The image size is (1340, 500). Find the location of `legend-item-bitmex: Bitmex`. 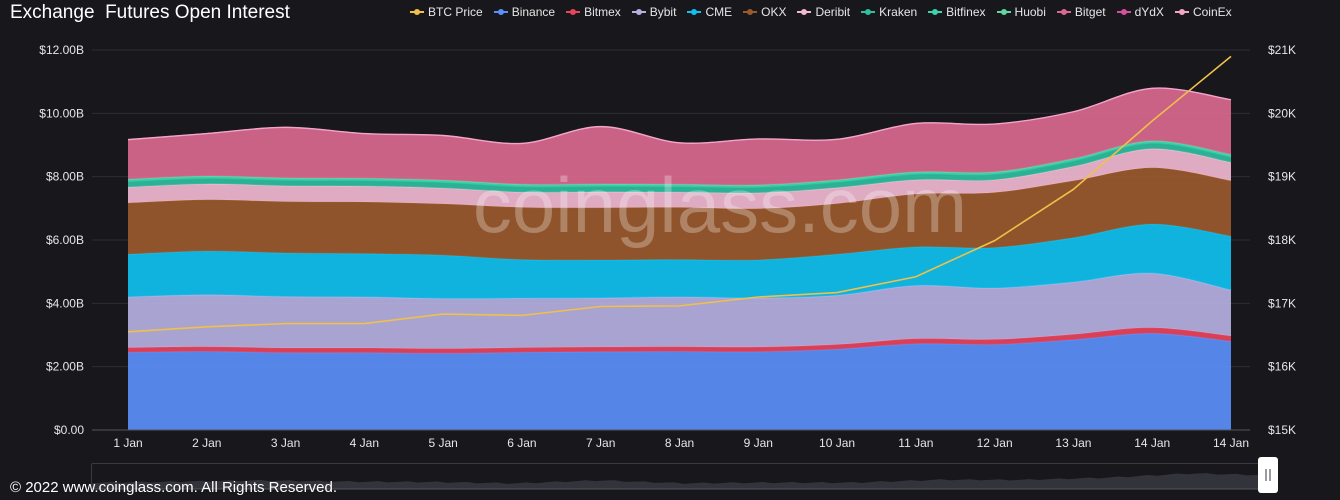

legend-item-bitmex: Bitmex is located at coordinates (593, 12).